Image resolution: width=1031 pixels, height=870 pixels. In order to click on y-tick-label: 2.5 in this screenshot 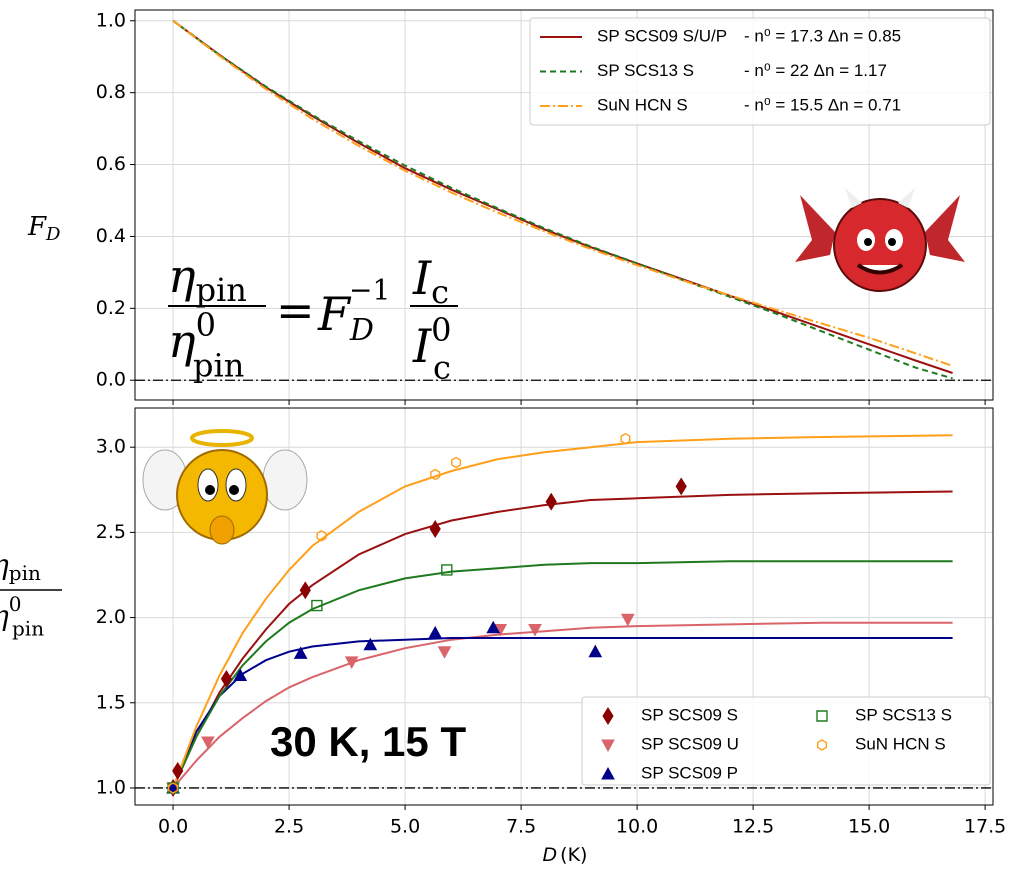, I will do `click(111, 532)`.